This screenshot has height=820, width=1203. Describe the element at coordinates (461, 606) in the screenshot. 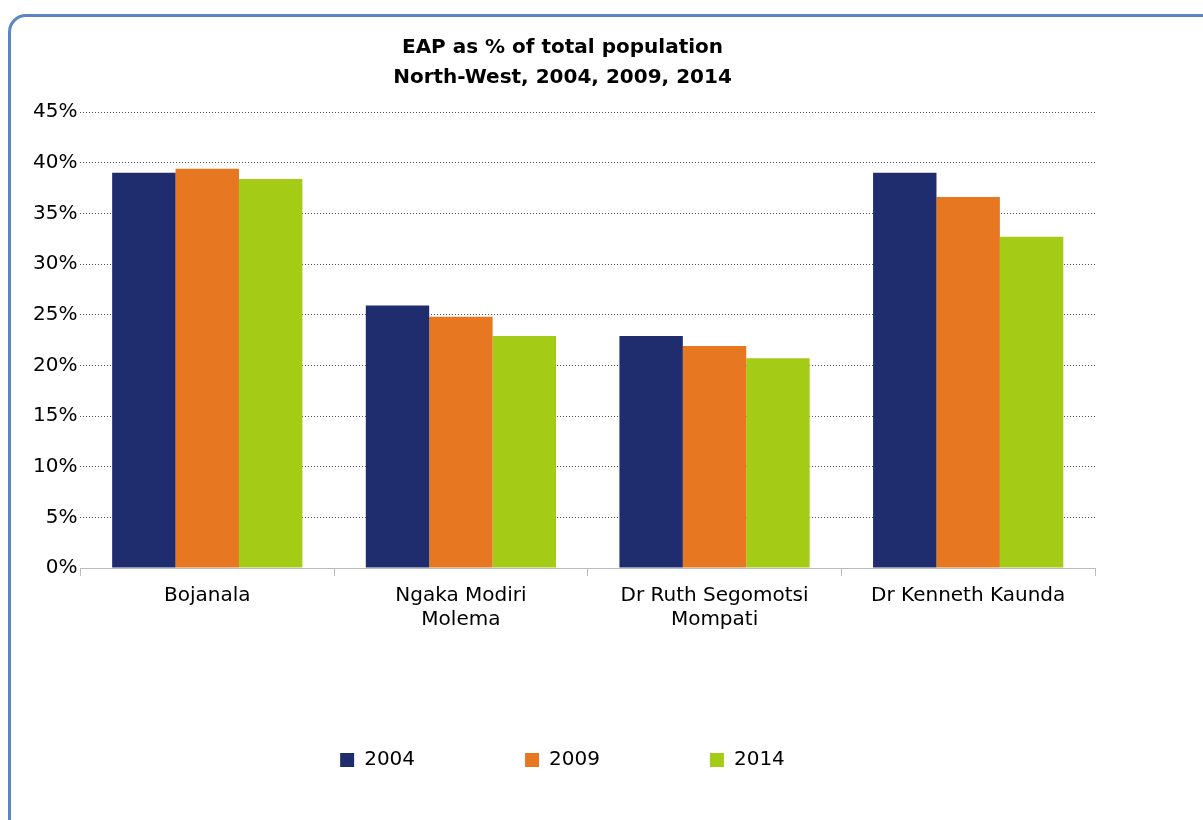

I see `x-tick-label: Ngaka Modiri Molema` at that location.